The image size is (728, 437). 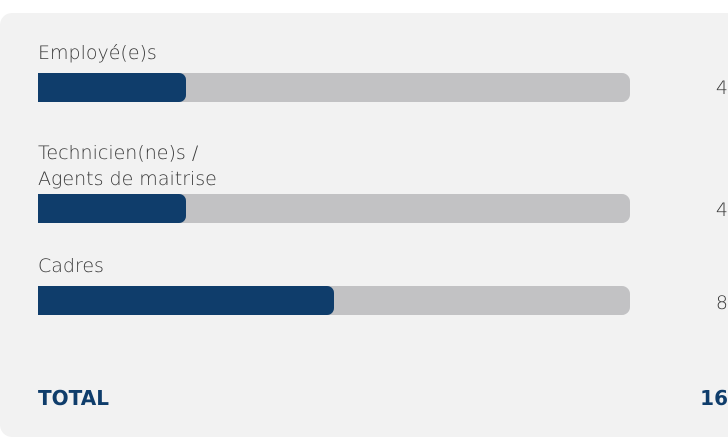 I want to click on total-label: TOTAL, so click(x=73, y=398).